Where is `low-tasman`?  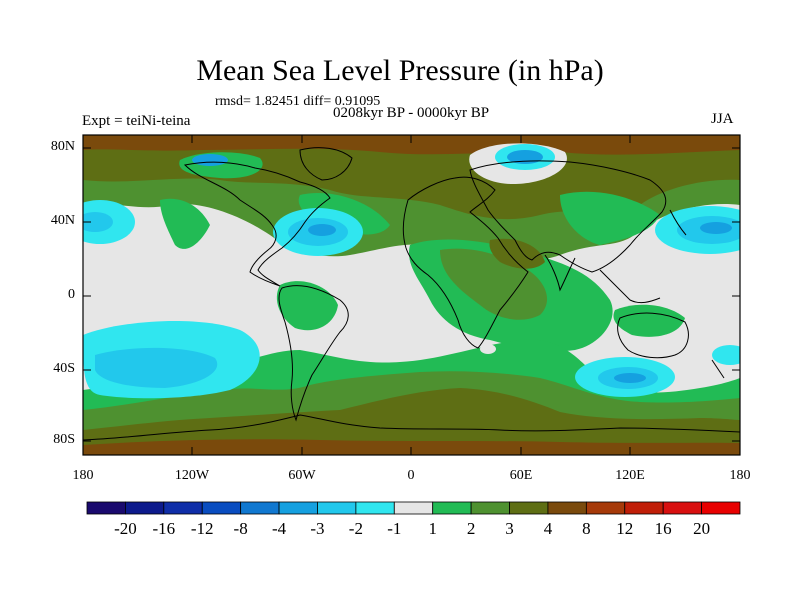
low-tasman is located at coordinates (726, 355).